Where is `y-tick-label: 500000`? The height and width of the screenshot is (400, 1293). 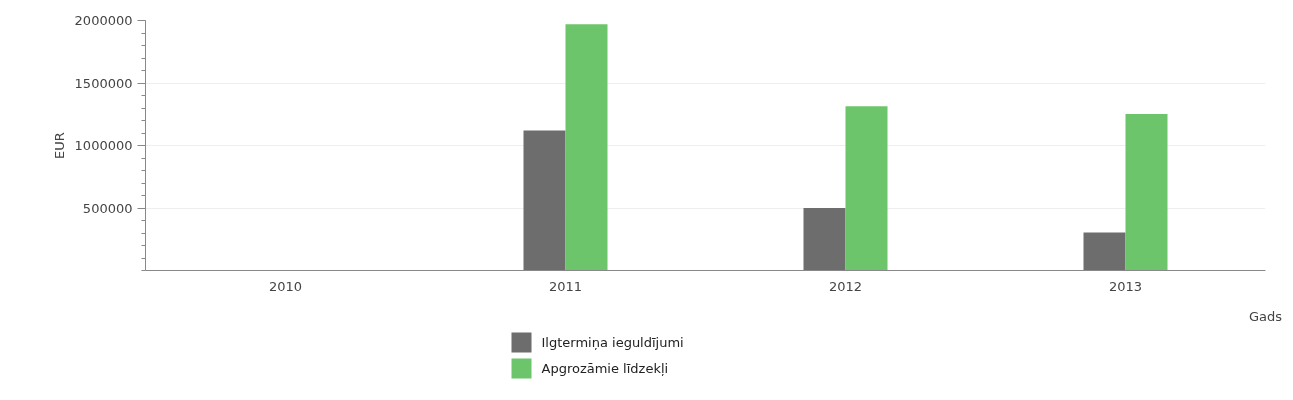 y-tick-label: 500000 is located at coordinates (107, 208).